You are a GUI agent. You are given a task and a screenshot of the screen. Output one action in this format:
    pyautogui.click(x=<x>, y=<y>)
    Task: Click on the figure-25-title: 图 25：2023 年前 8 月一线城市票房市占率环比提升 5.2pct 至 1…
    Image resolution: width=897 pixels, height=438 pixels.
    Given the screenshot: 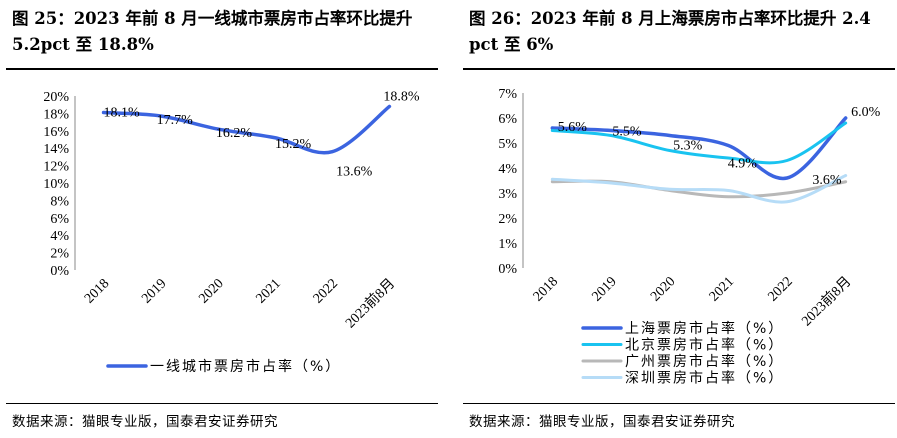 What is the action you would take?
    pyautogui.click(x=212, y=31)
    